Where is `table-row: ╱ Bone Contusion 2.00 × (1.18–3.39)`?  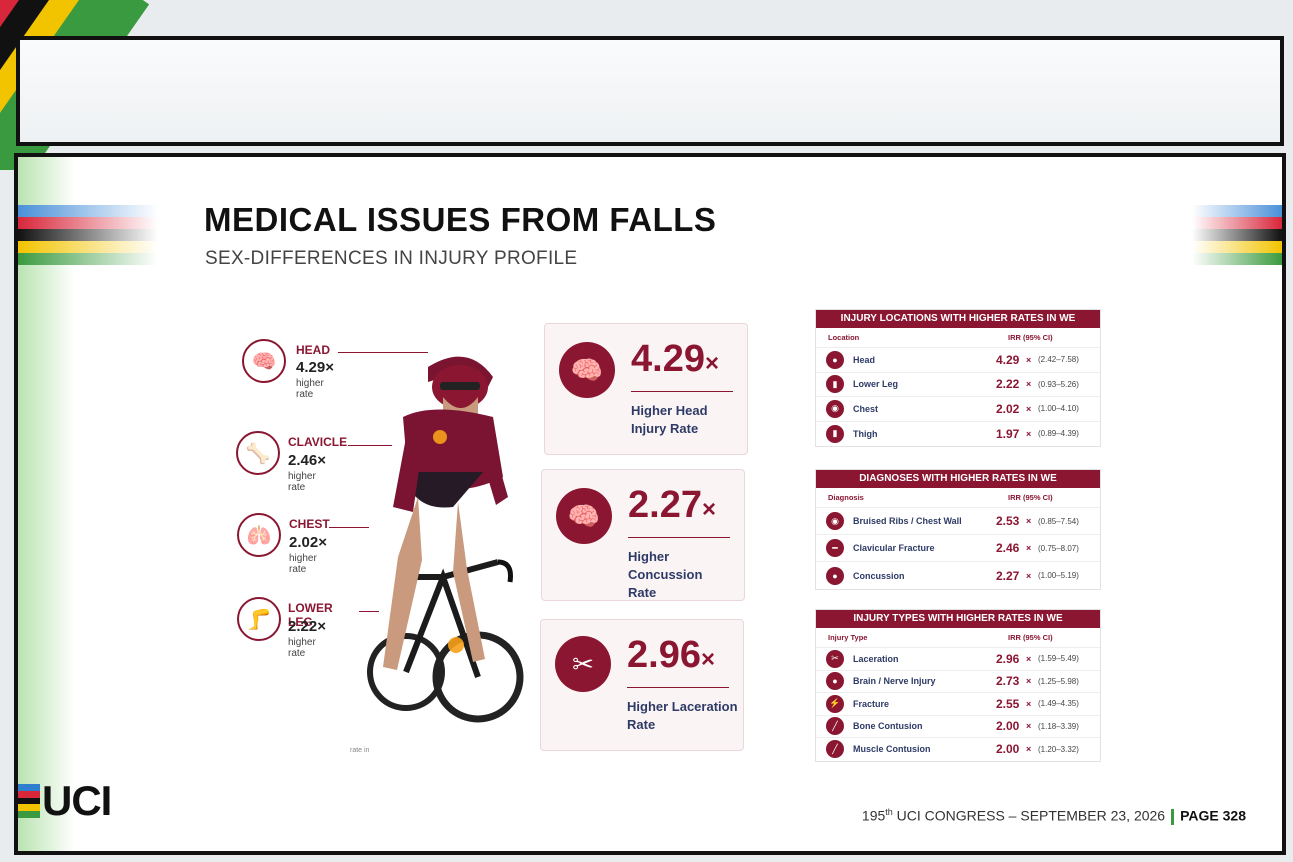
table-row: ╱ Bone Contusion 2.00 × (1.18–3.39) is located at coordinates (958, 727).